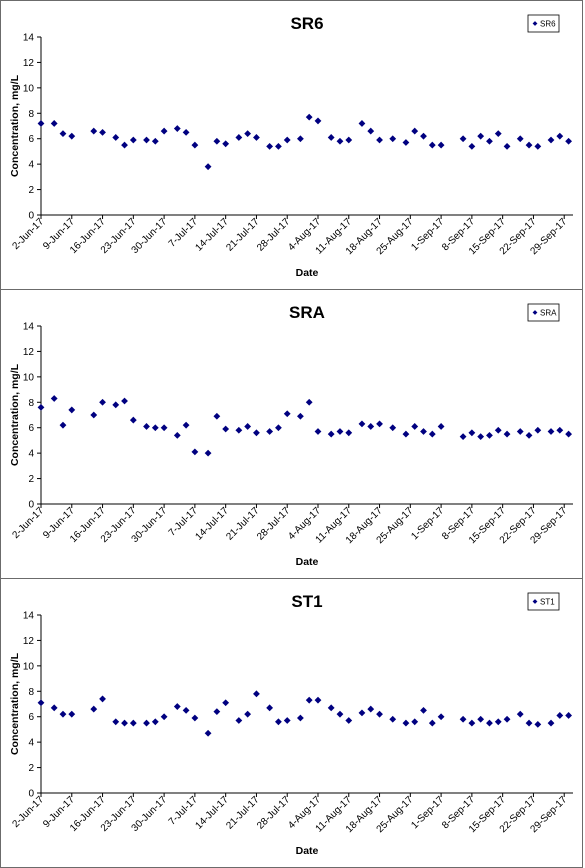 The width and height of the screenshot is (585, 868). Describe the element at coordinates (548, 24) in the screenshot. I see `legend-label: SR6` at that location.